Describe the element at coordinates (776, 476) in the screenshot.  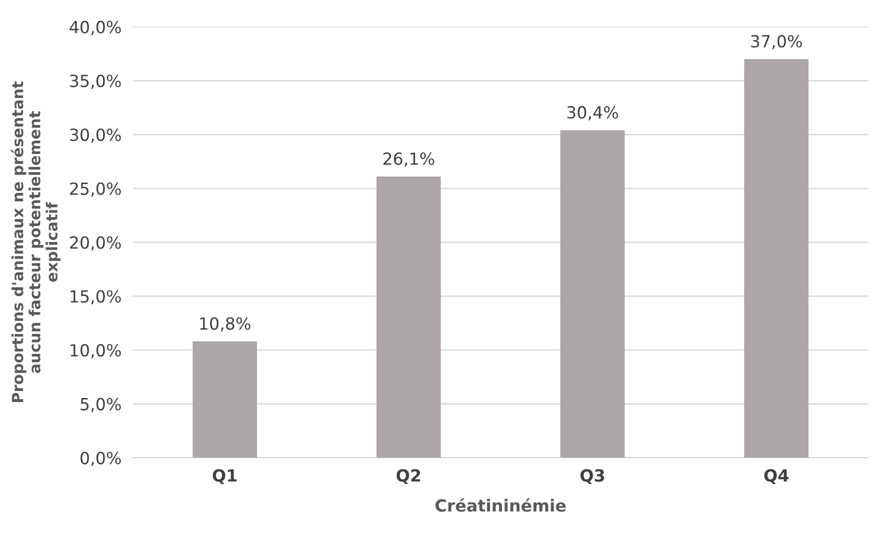
I see `x-tick-label: Q4` at that location.